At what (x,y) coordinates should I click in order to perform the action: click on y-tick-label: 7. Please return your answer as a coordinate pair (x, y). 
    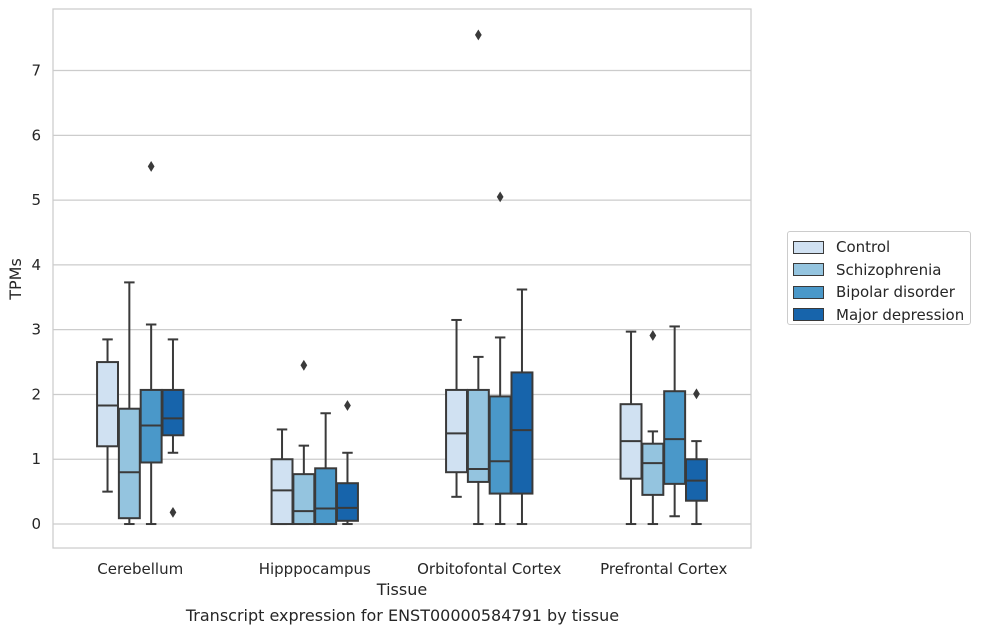
    Looking at the image, I should click on (36, 71).